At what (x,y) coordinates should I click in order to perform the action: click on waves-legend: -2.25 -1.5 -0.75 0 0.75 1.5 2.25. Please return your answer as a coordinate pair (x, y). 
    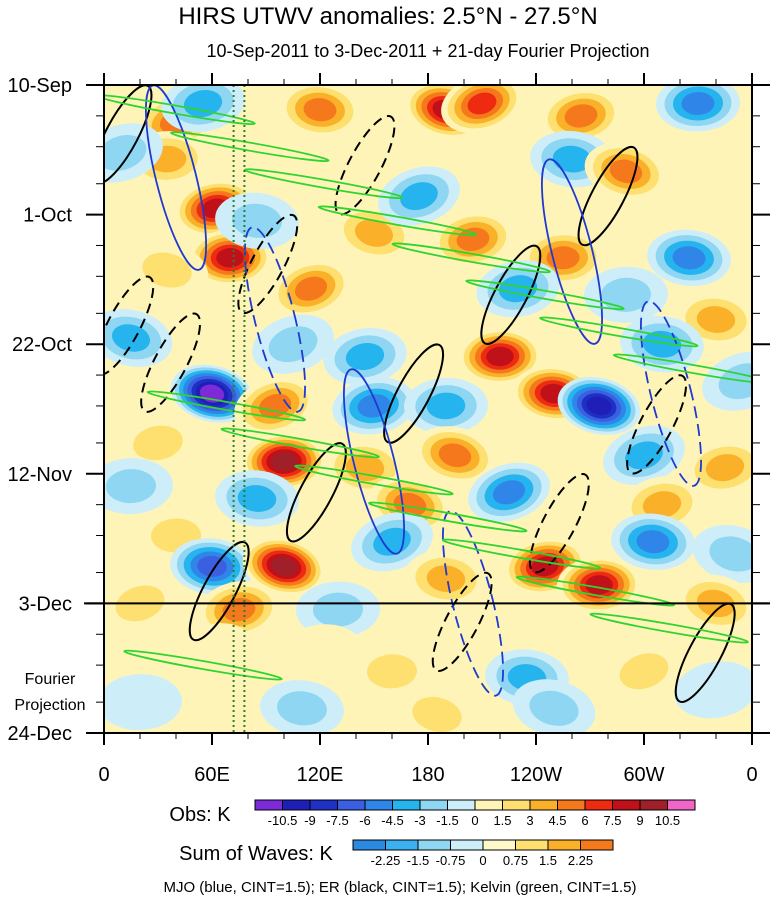
    Looking at the image, I should click on (483, 853).